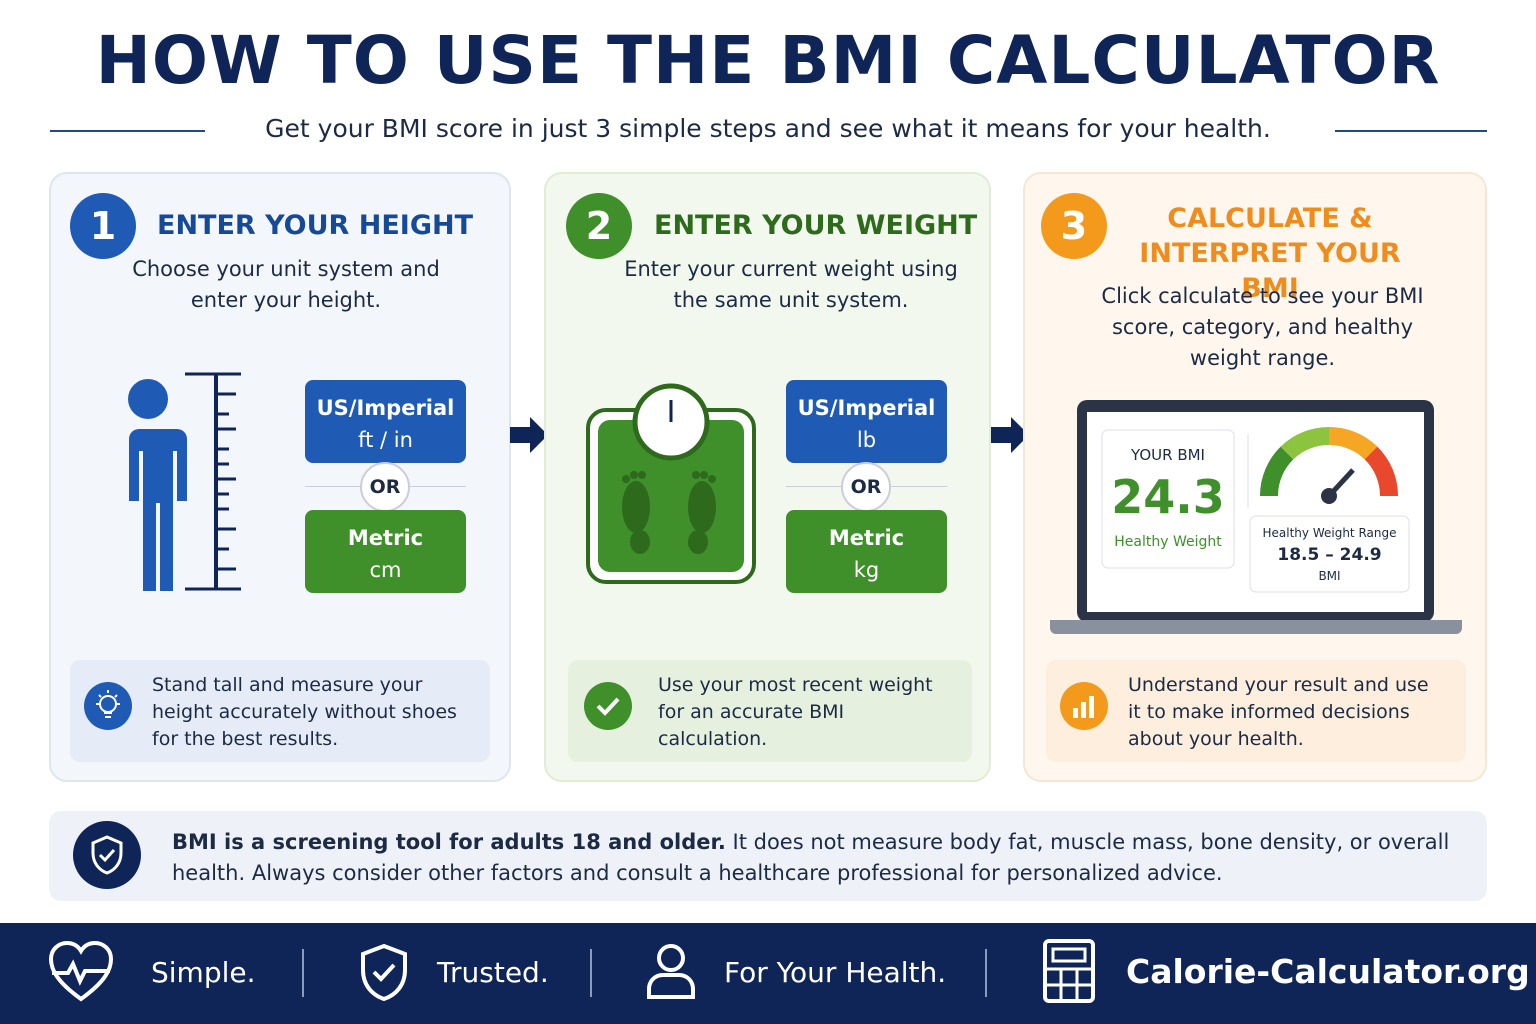 The height and width of the screenshot is (1024, 1536). Describe the element at coordinates (81, 971) in the screenshot. I see `heart-icon` at that location.